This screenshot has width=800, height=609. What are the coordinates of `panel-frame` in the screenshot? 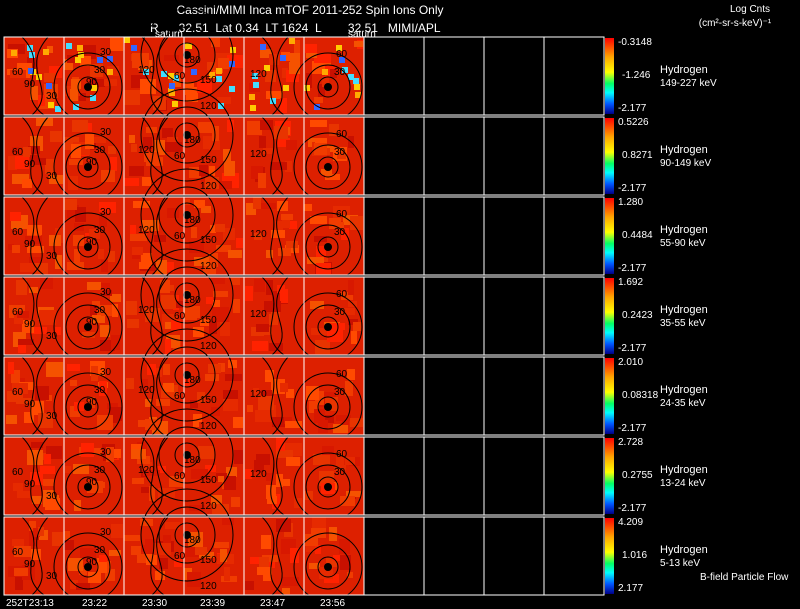 It's located at (304, 396).